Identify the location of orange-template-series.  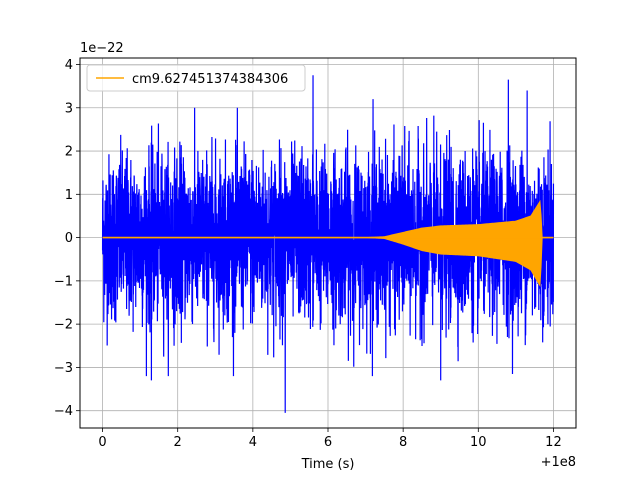
(328, 243).